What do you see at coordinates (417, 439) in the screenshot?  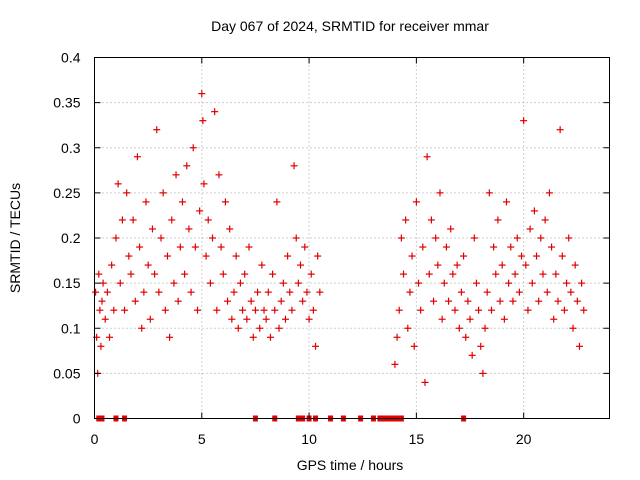 I see `x-tick-label: 15` at bounding box center [417, 439].